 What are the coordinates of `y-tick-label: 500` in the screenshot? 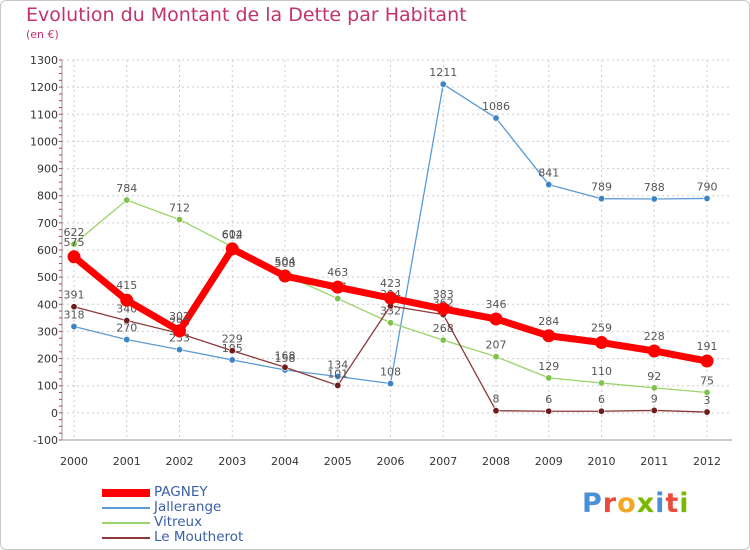 It's located at (47, 277).